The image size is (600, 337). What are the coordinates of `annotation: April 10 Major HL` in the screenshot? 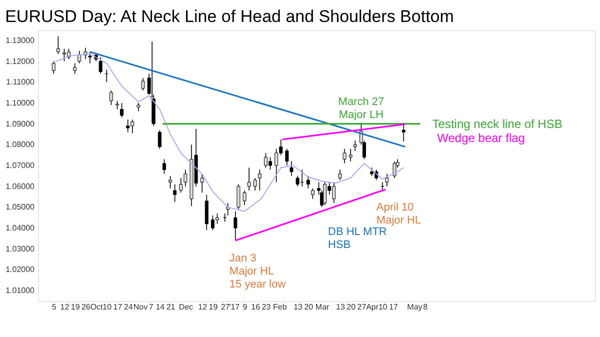 It's located at (399, 213).